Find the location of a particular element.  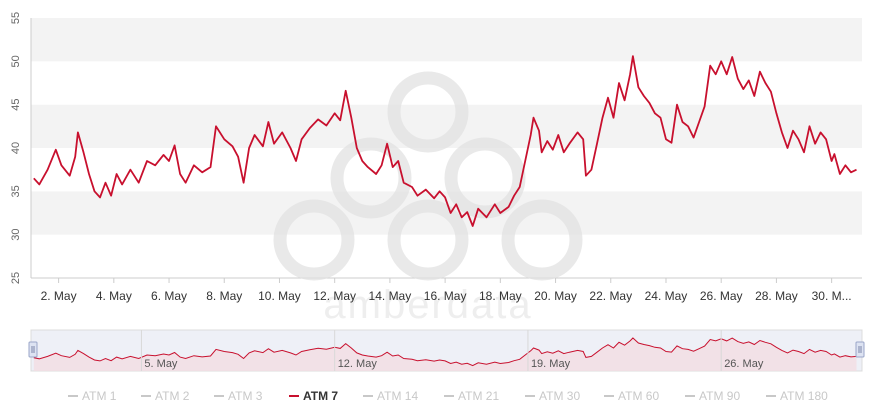

x-tick-label: 2. May is located at coordinates (59, 296).